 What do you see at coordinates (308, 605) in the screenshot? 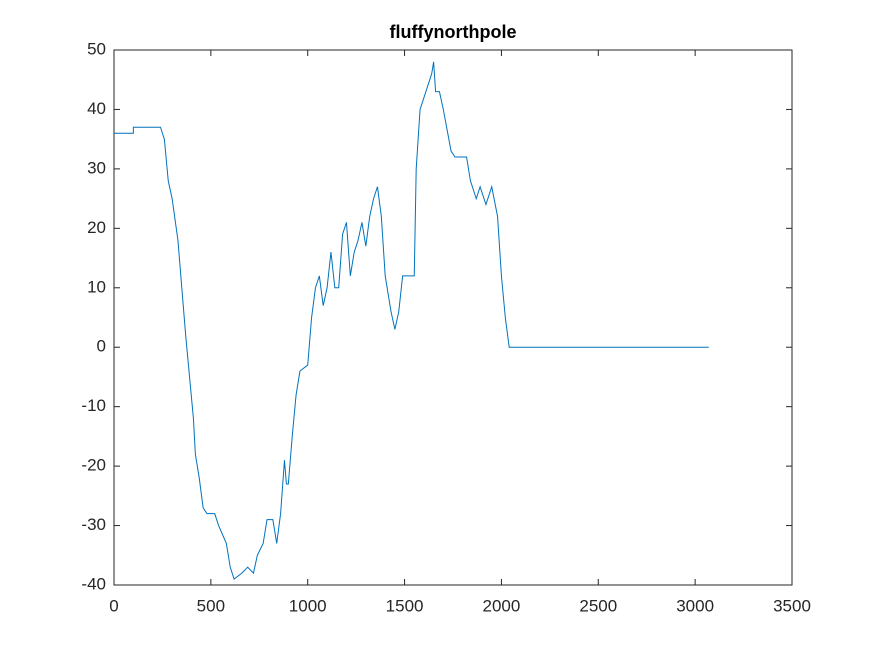
I see `x-tick-label: 1000` at bounding box center [308, 605].